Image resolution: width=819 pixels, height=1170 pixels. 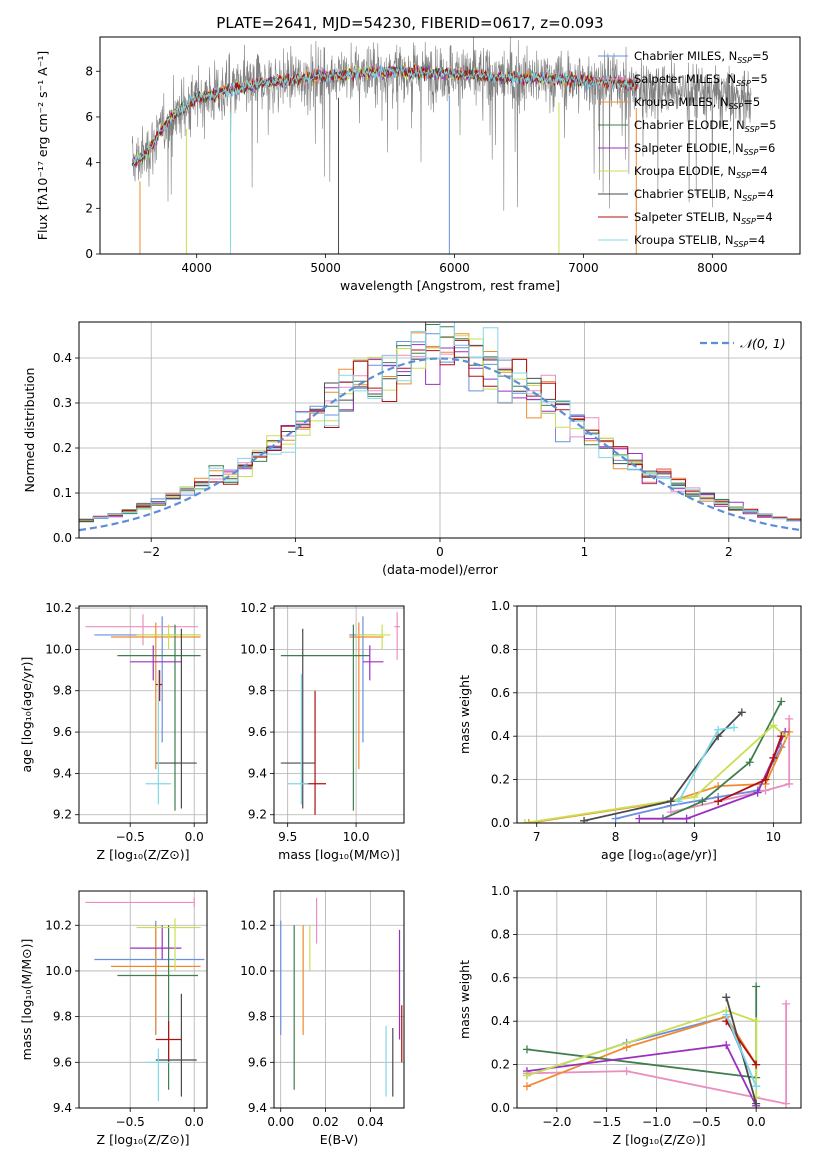 What do you see at coordinates (296, 552) in the screenshot?
I see `x-tick-label: −1` at bounding box center [296, 552].